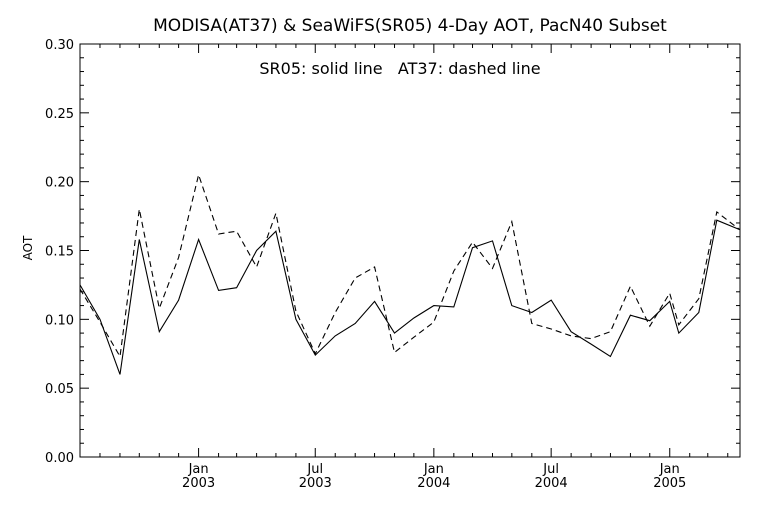 This screenshot has height=512, width=768. Describe the element at coordinates (669, 483) in the screenshot. I see `x-tick-label-year: 2005` at that location.